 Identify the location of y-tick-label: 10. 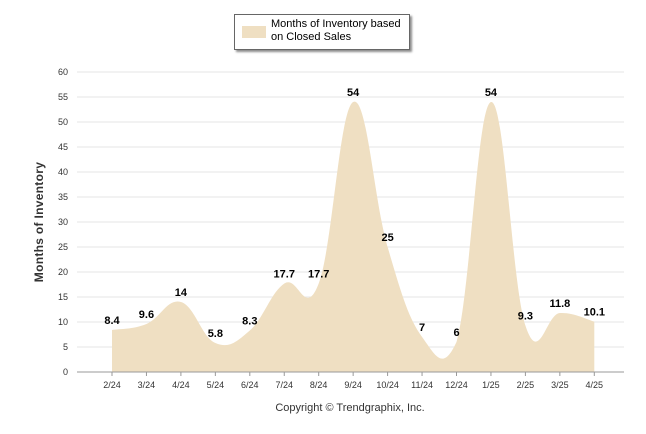
(63, 322).